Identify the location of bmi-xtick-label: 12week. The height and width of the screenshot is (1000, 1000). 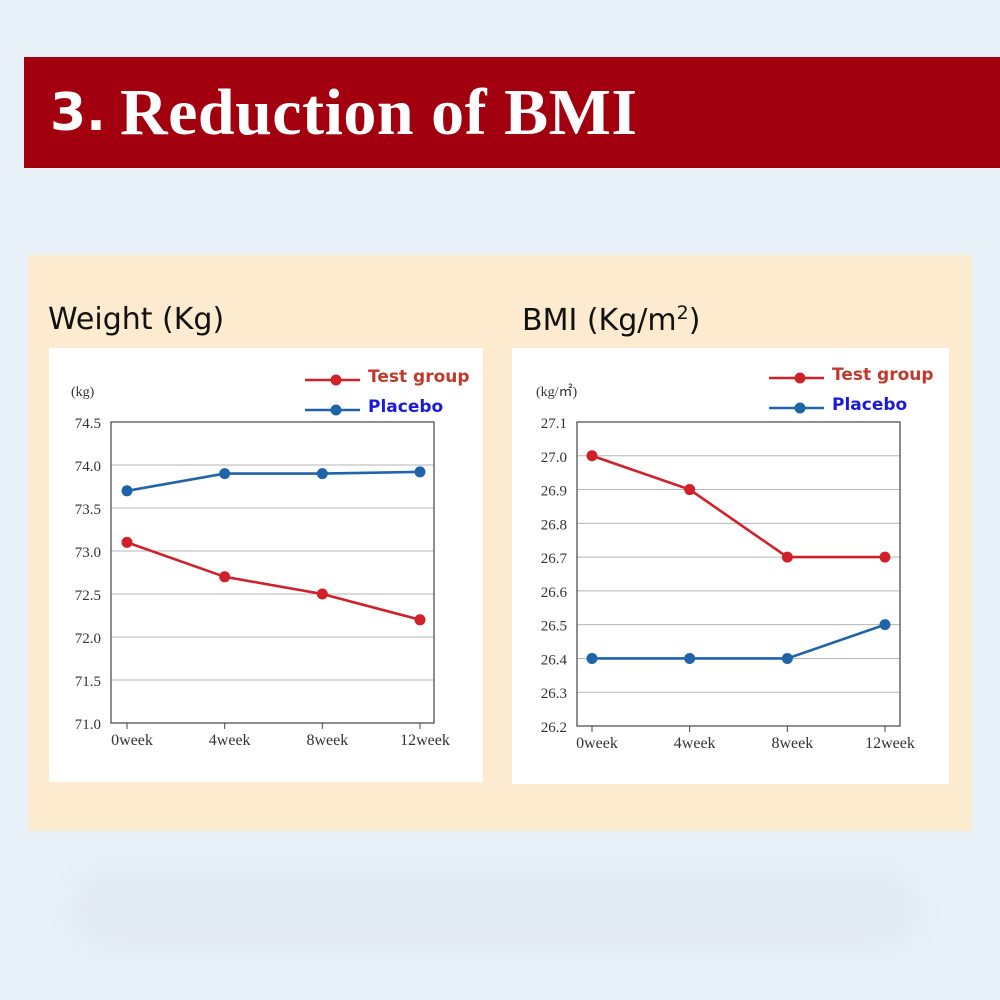
(890, 743).